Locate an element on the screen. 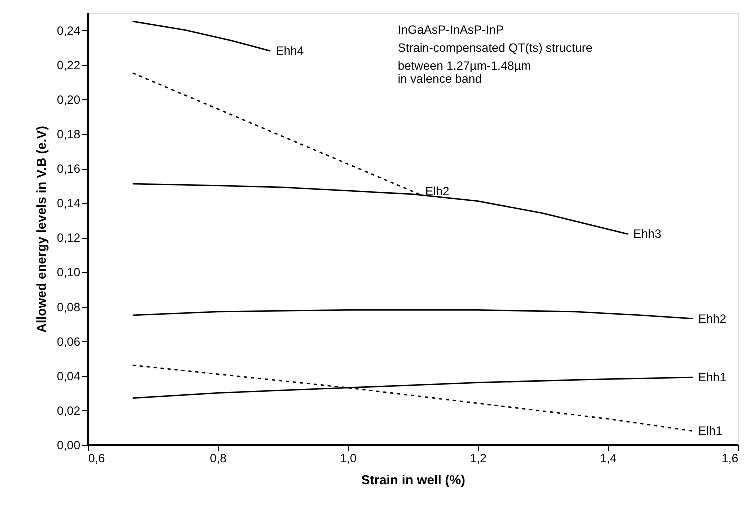  series-label: Ehh4 is located at coordinates (290, 51).